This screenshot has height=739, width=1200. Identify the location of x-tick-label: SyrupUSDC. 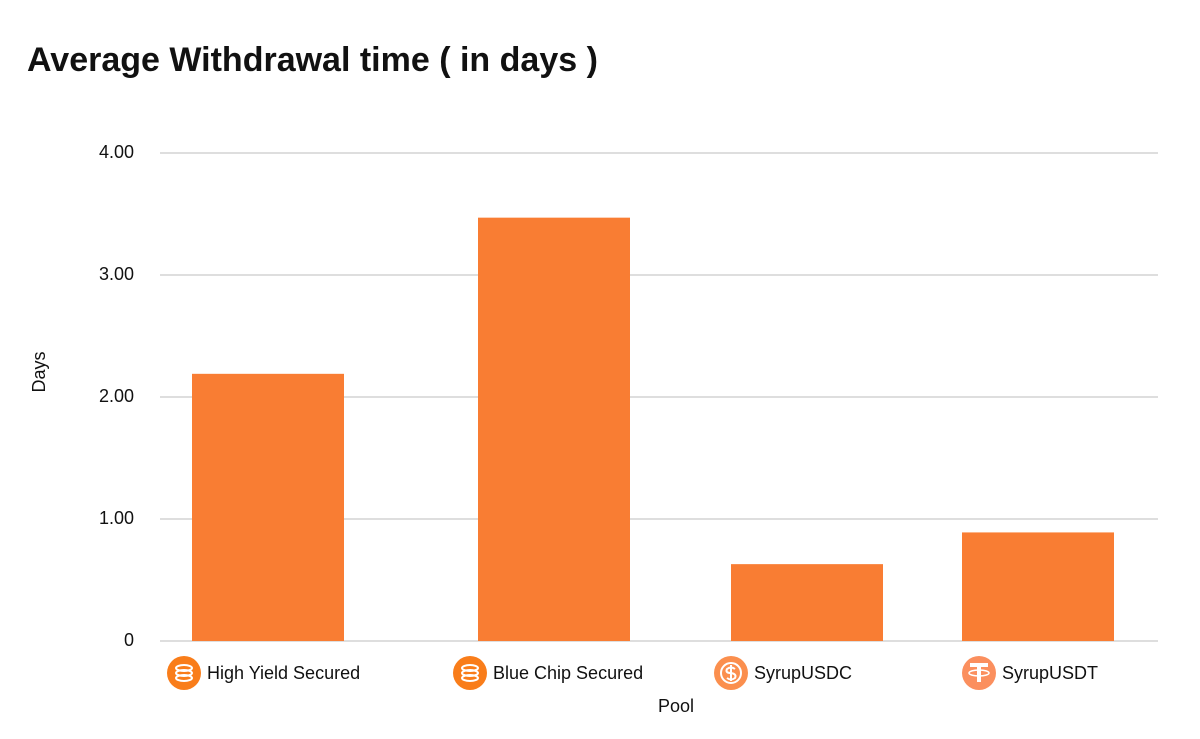
(803, 673).